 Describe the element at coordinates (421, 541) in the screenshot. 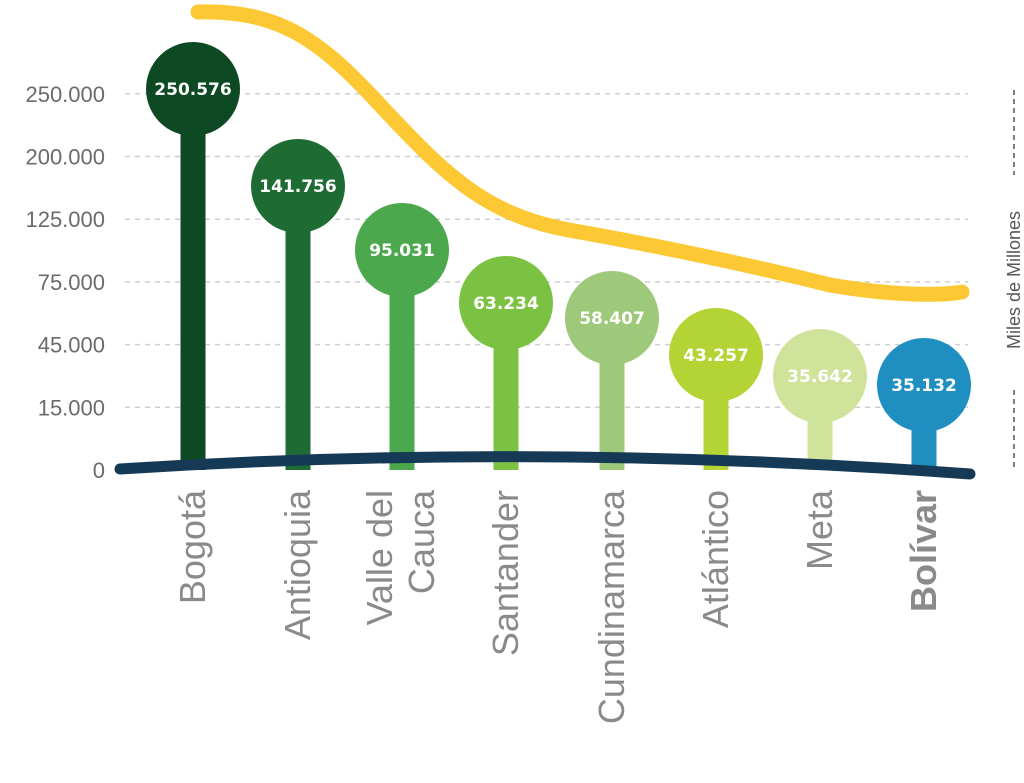

I see `x-tick-label: Cauca` at that location.